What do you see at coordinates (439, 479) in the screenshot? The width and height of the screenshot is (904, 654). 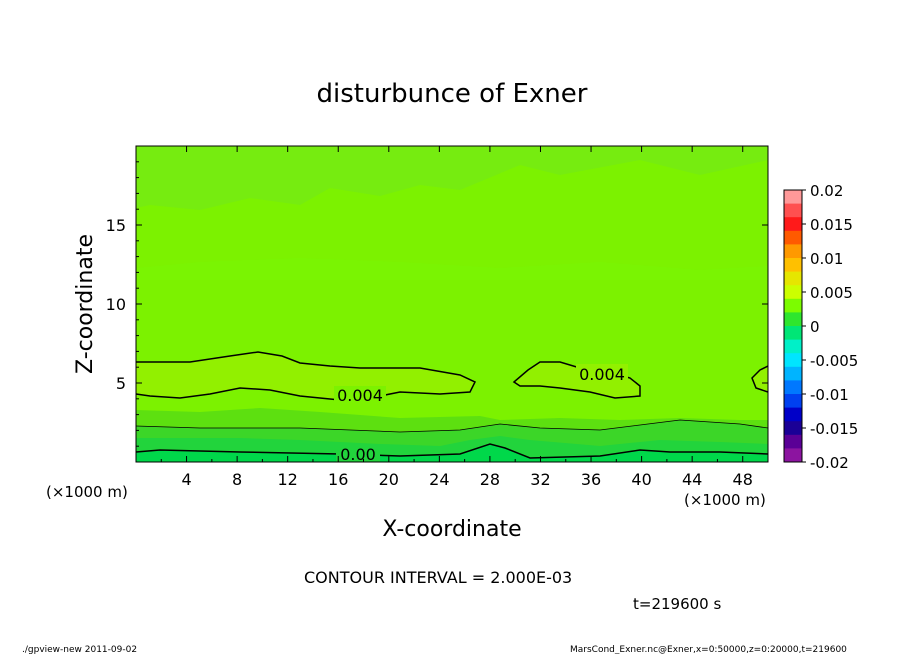 I see `x-tick-label: 24` at bounding box center [439, 479].